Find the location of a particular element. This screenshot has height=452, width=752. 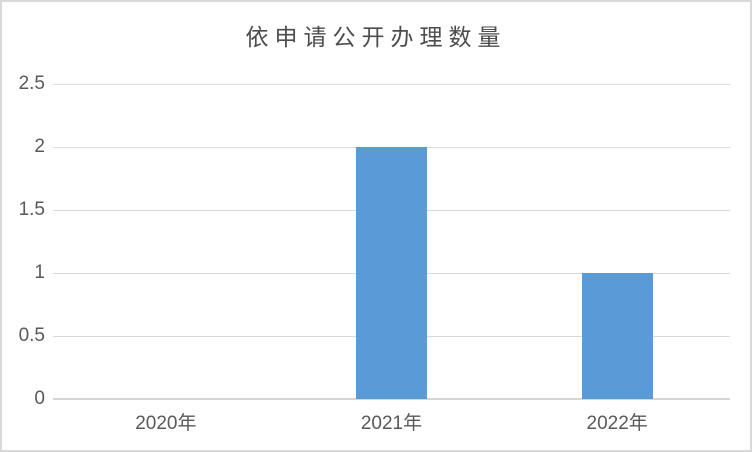

bar-2022年 is located at coordinates (617, 336).